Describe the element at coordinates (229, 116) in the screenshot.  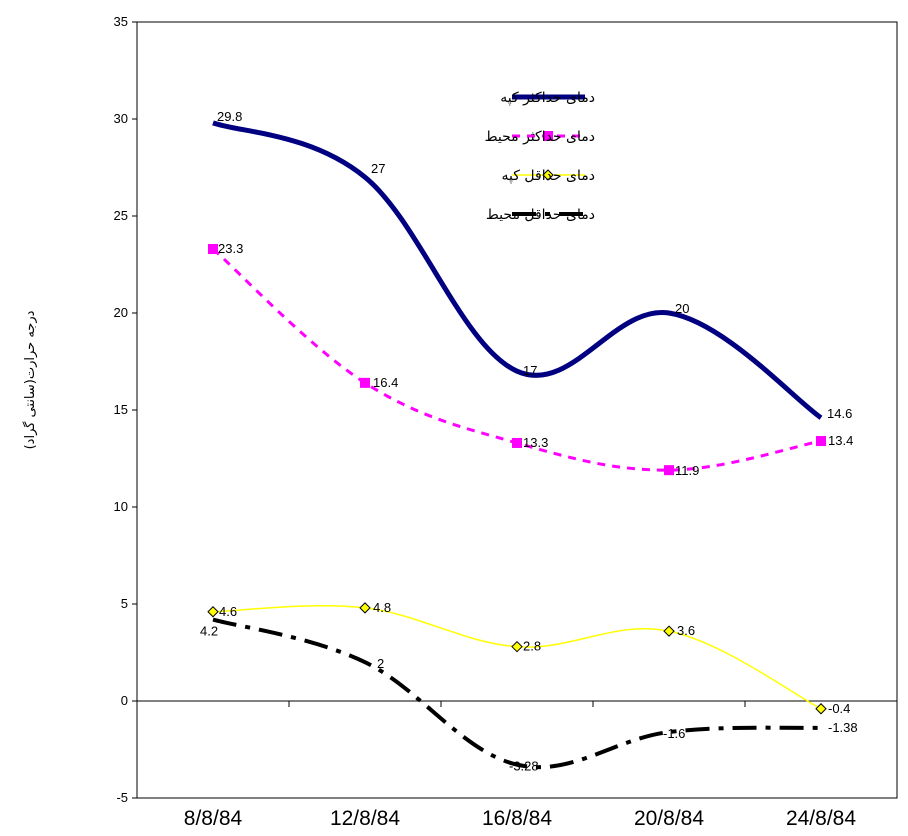
I see `data-label: 29.8` at that location.